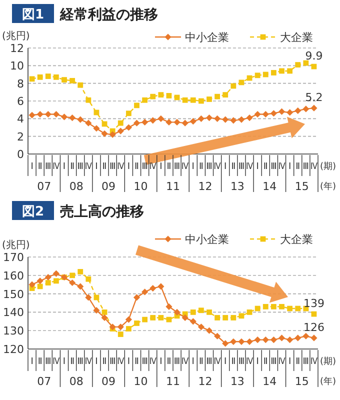  Describe the element at coordinates (313, 327) in the screenshot. I see `data-label: 126` at that location.